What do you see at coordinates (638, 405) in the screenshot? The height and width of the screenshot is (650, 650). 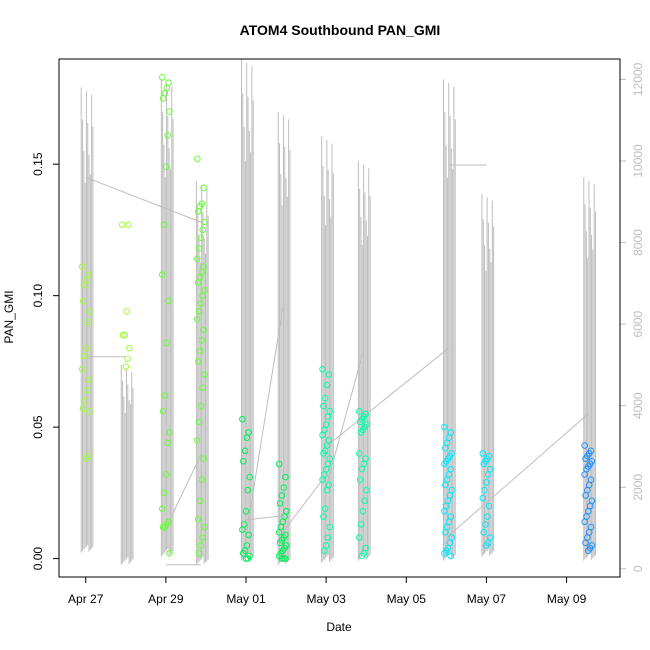 I see `y2-tick-label: 4000` at bounding box center [638, 405].